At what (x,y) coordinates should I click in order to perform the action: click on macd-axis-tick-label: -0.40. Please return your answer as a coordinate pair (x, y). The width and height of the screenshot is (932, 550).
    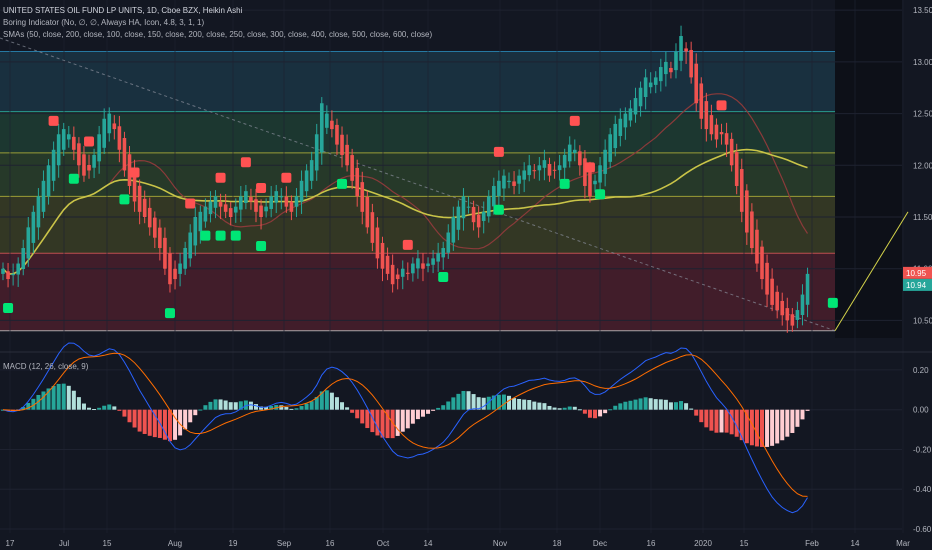
    Looking at the image, I should click on (922, 489).